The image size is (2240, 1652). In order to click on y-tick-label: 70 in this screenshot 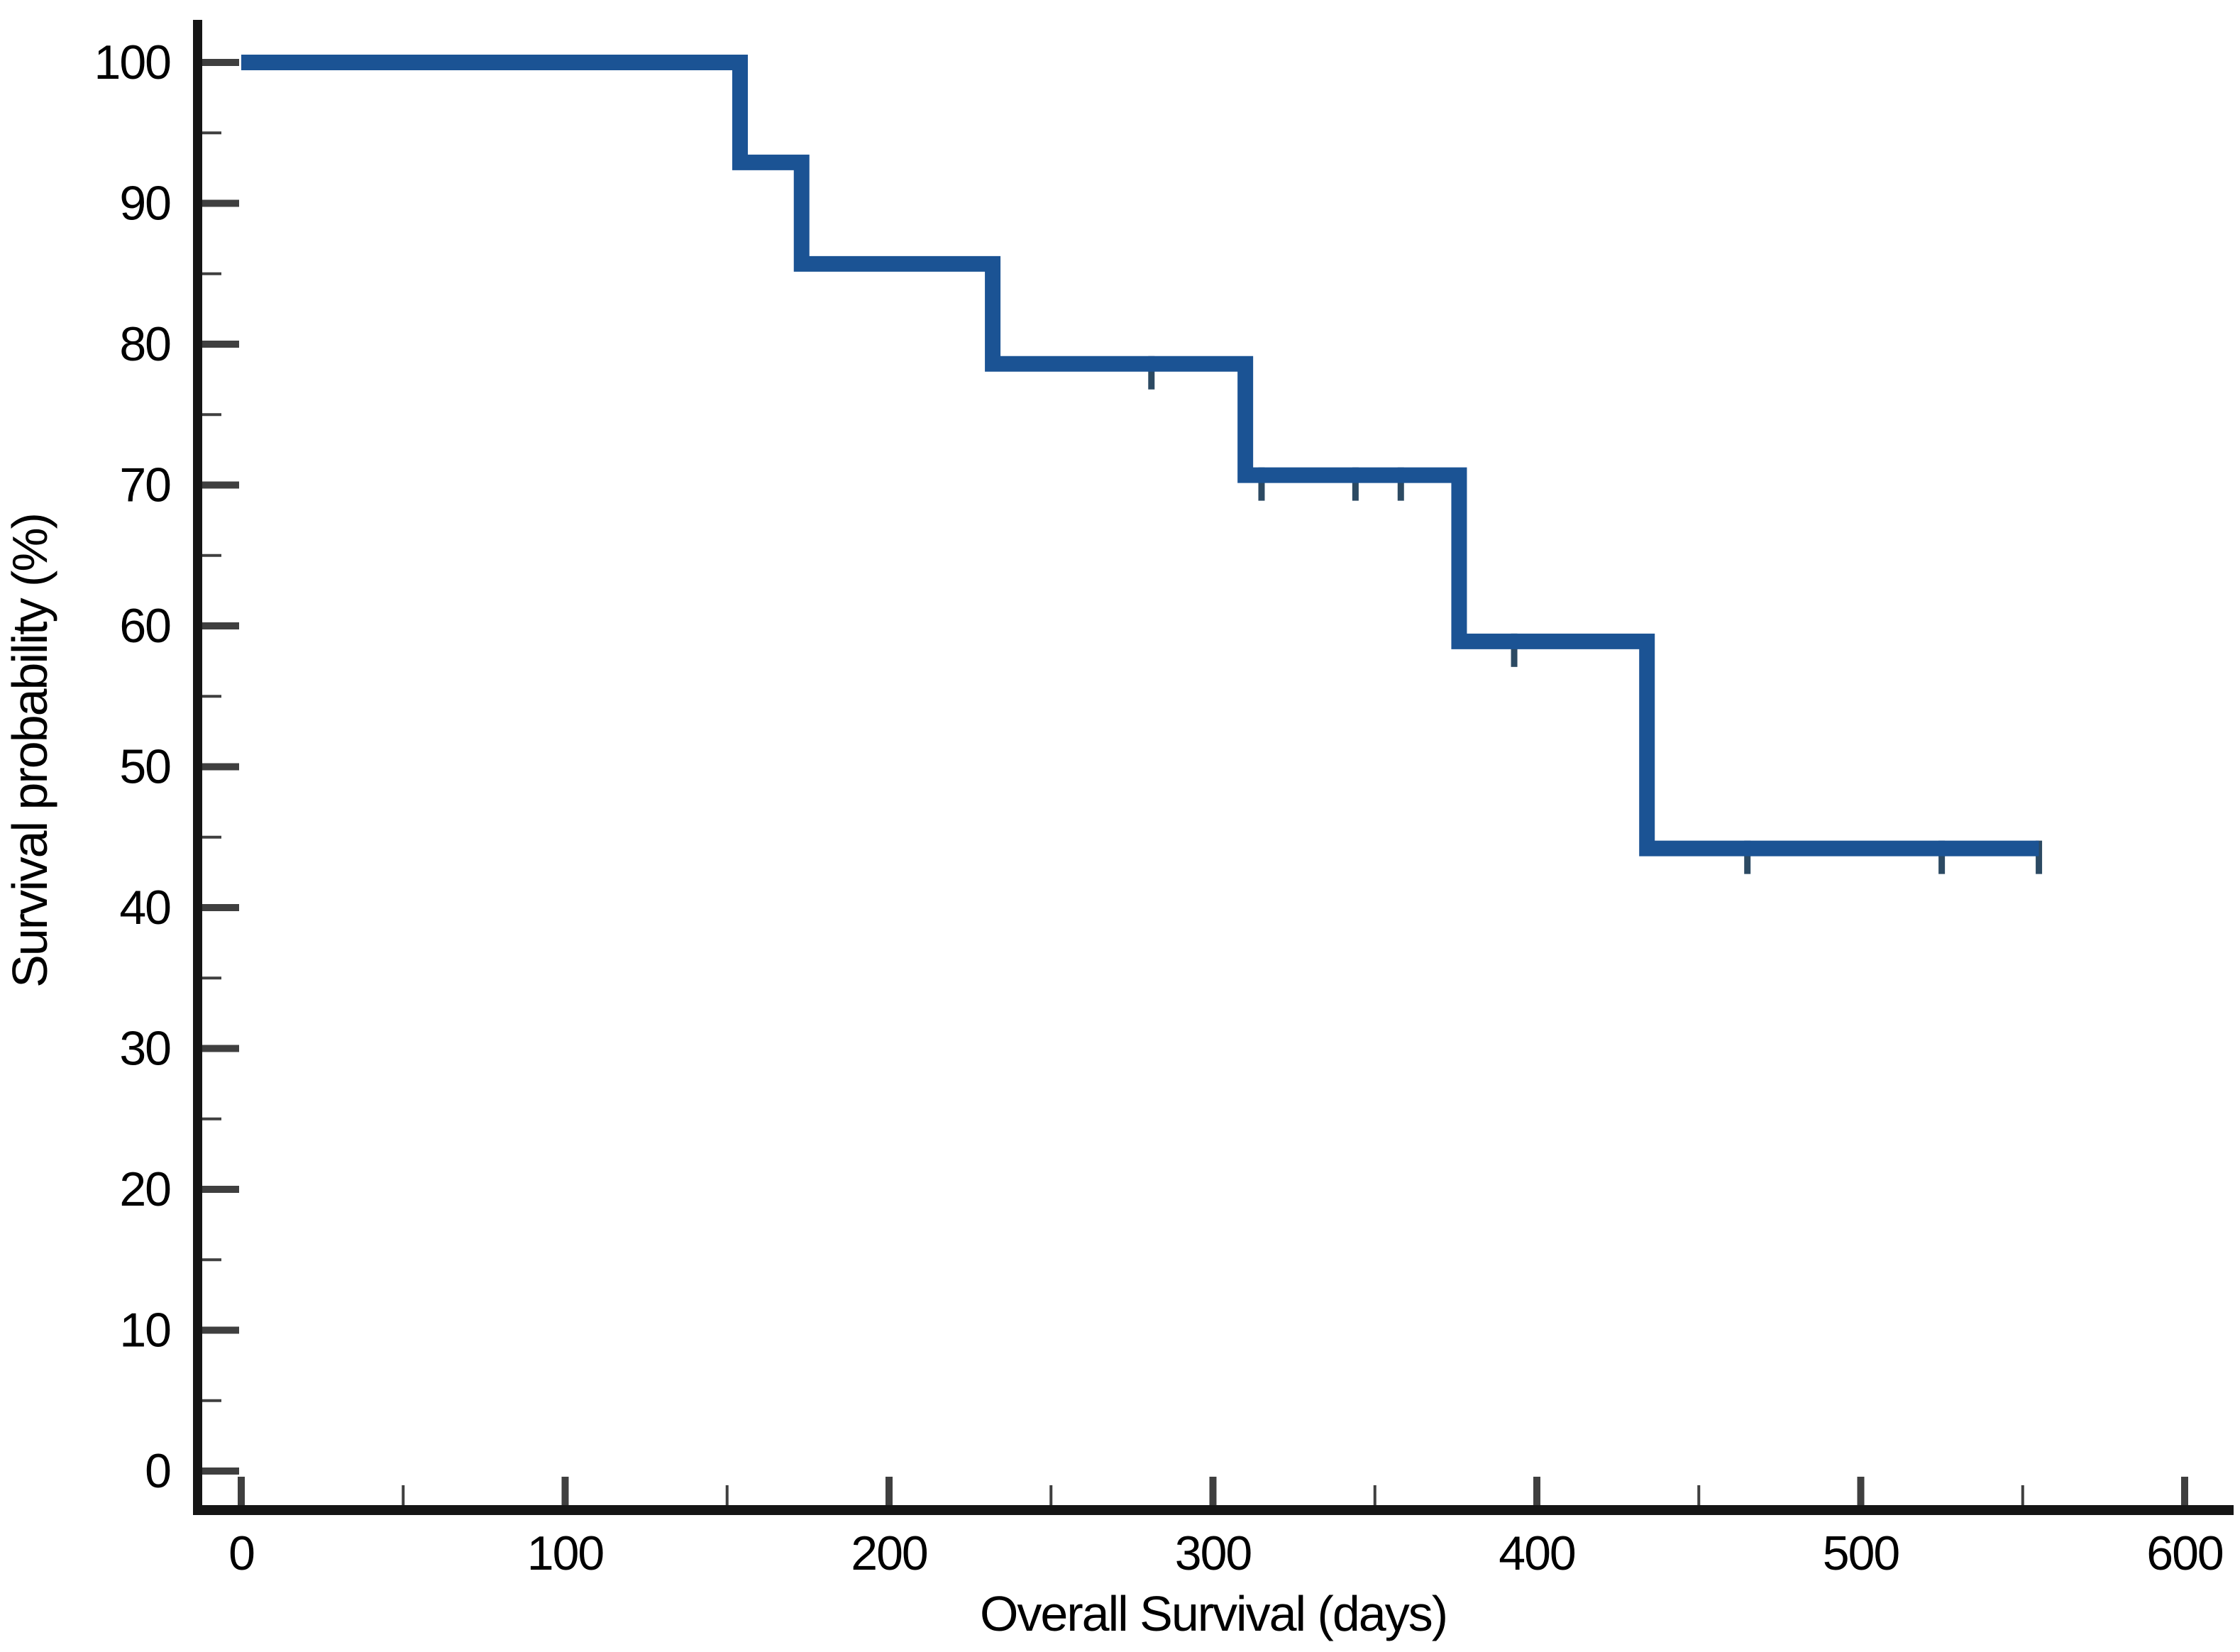, I will do `click(144, 485)`.